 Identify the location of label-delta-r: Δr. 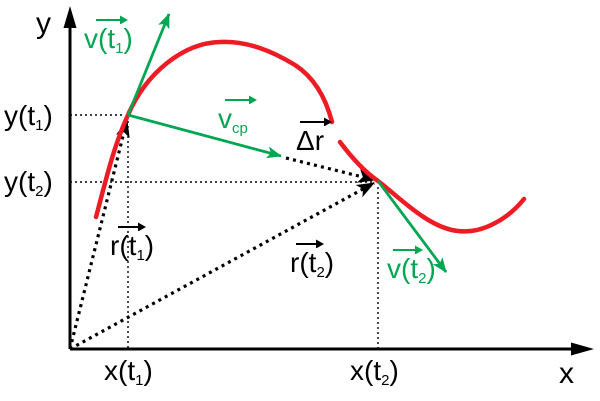
(314, 135).